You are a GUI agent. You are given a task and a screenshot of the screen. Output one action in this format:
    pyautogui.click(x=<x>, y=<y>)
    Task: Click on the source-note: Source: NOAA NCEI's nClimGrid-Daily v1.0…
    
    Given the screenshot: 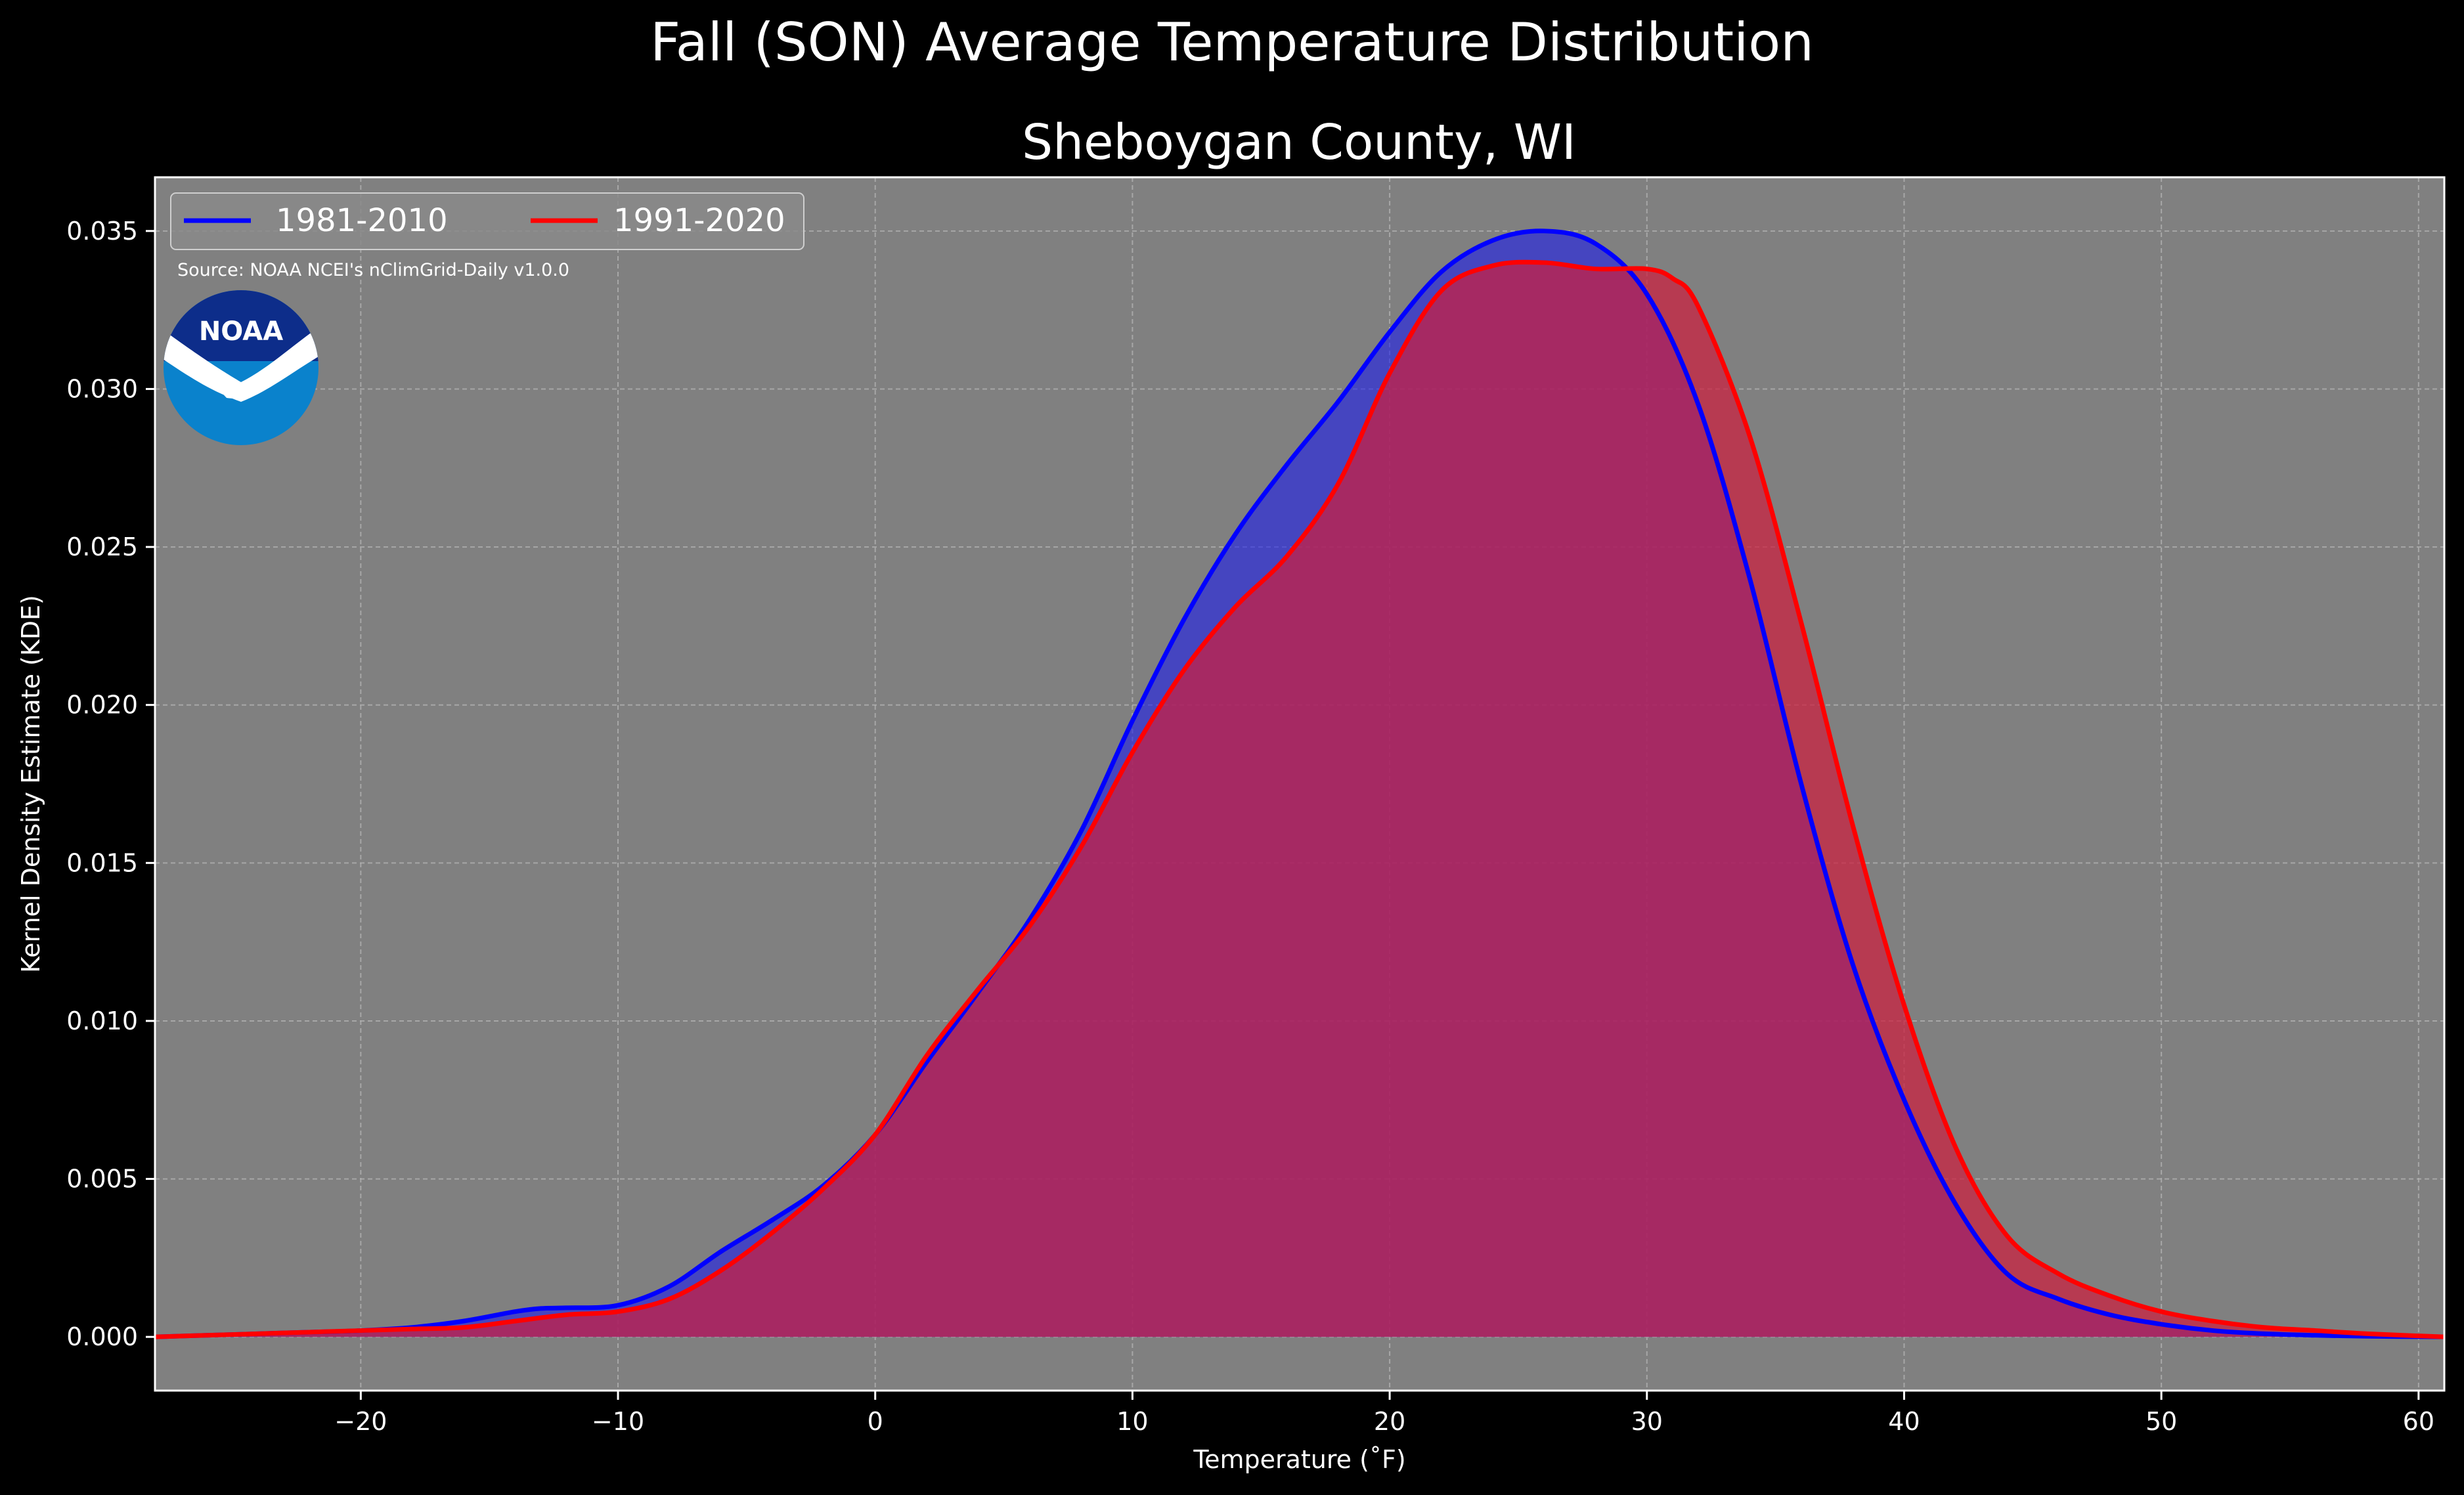 What is the action you would take?
    pyautogui.click(x=373, y=270)
    